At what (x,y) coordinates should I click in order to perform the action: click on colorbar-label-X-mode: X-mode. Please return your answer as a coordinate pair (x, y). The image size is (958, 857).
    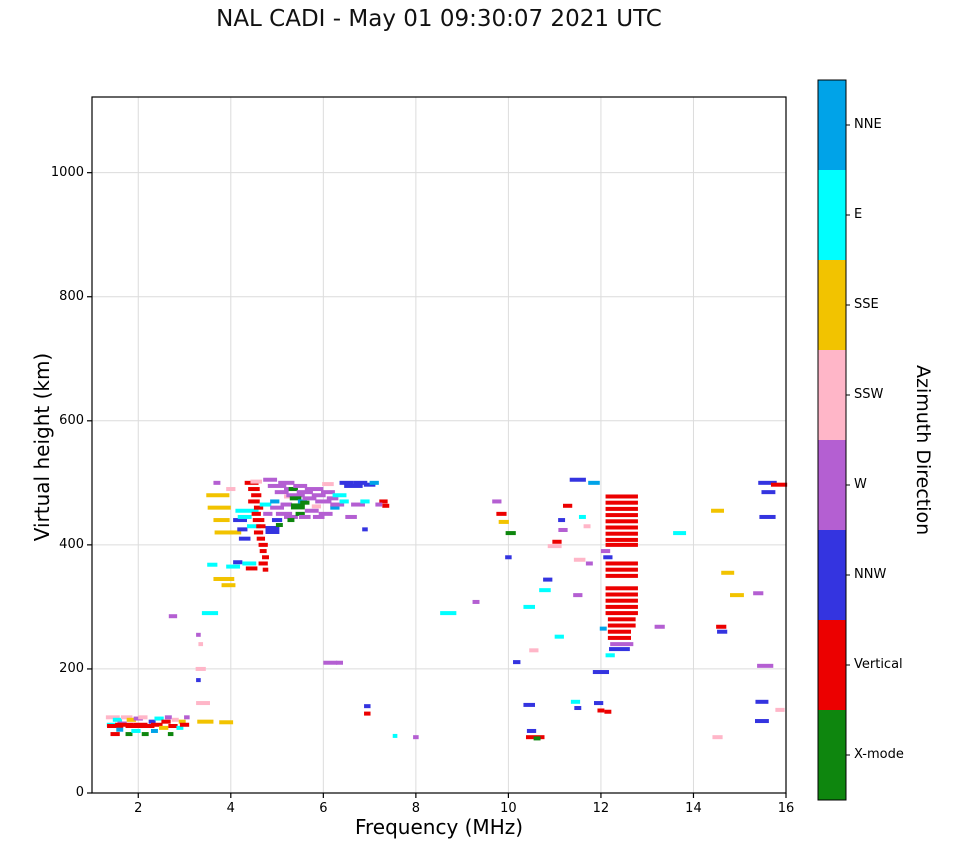
    Looking at the image, I should click on (879, 754).